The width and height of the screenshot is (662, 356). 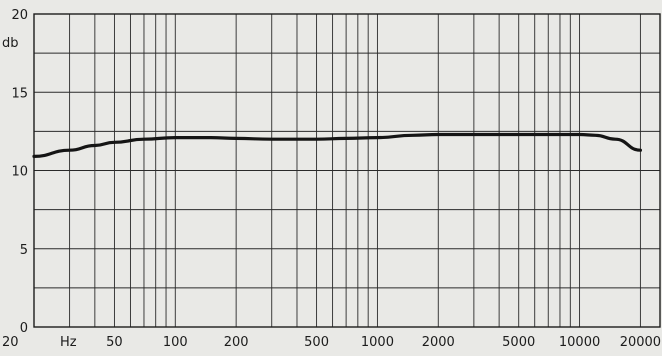 I want to click on x-tick-label: 1000, so click(x=377, y=342).